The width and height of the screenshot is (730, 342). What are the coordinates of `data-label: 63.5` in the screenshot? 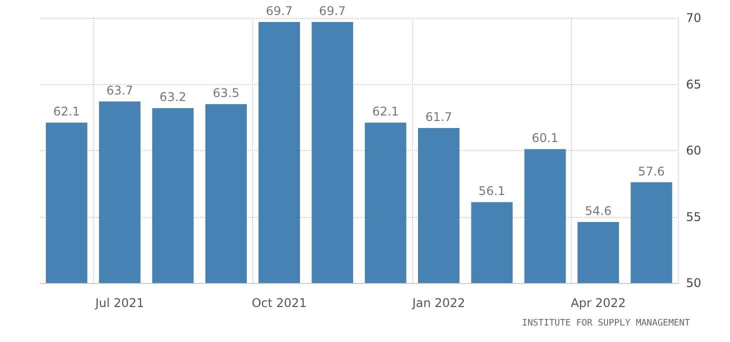 It's located at (226, 93).